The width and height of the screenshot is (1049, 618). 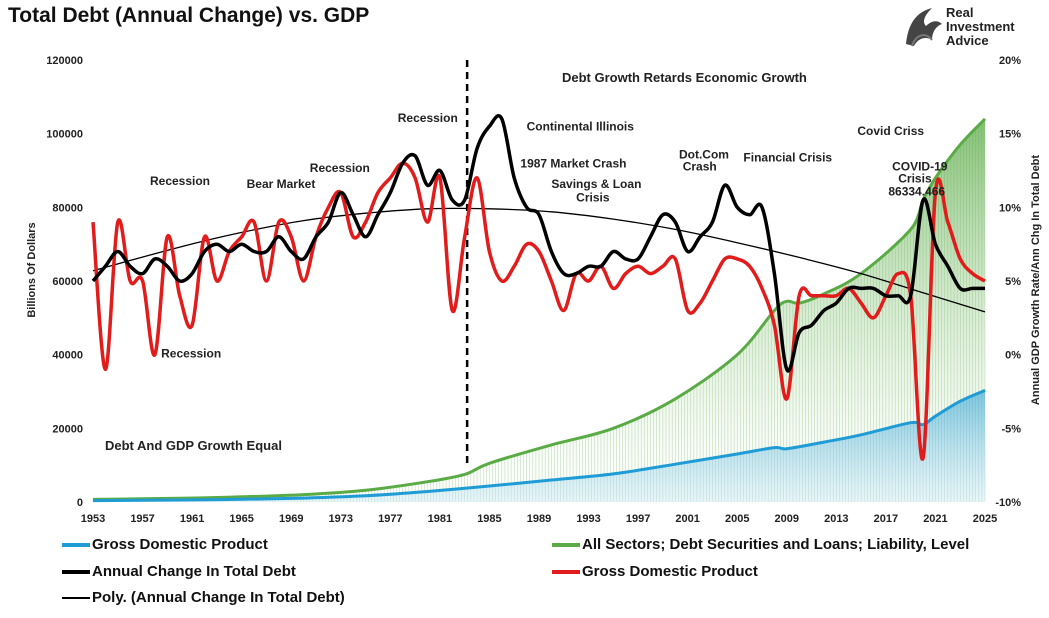 What do you see at coordinates (924, 27) in the screenshot?
I see `logo-eagle-icon` at bounding box center [924, 27].